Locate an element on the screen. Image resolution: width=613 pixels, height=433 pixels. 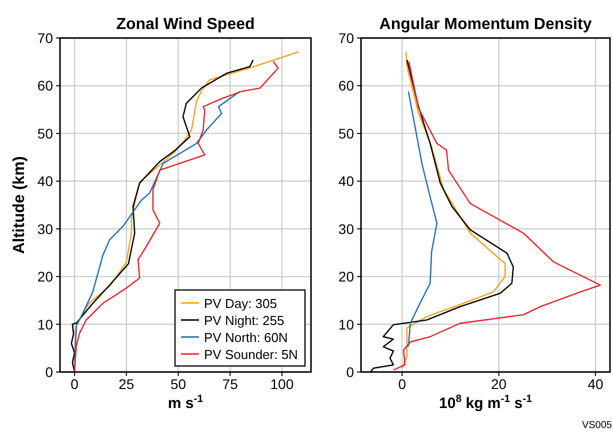
x-axis-title: 10$^{8}$ kg m$^{-1}$ s$^{-1}$ is located at coordinates (485, 402).